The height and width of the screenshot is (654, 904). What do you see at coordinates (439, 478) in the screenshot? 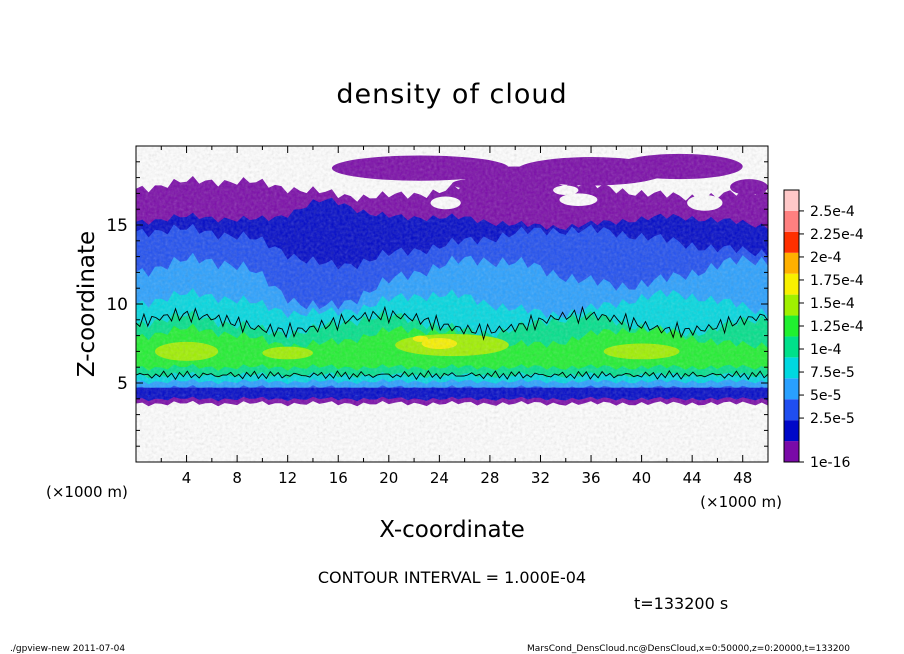
I see `x-tick-label: 24` at bounding box center [439, 478].